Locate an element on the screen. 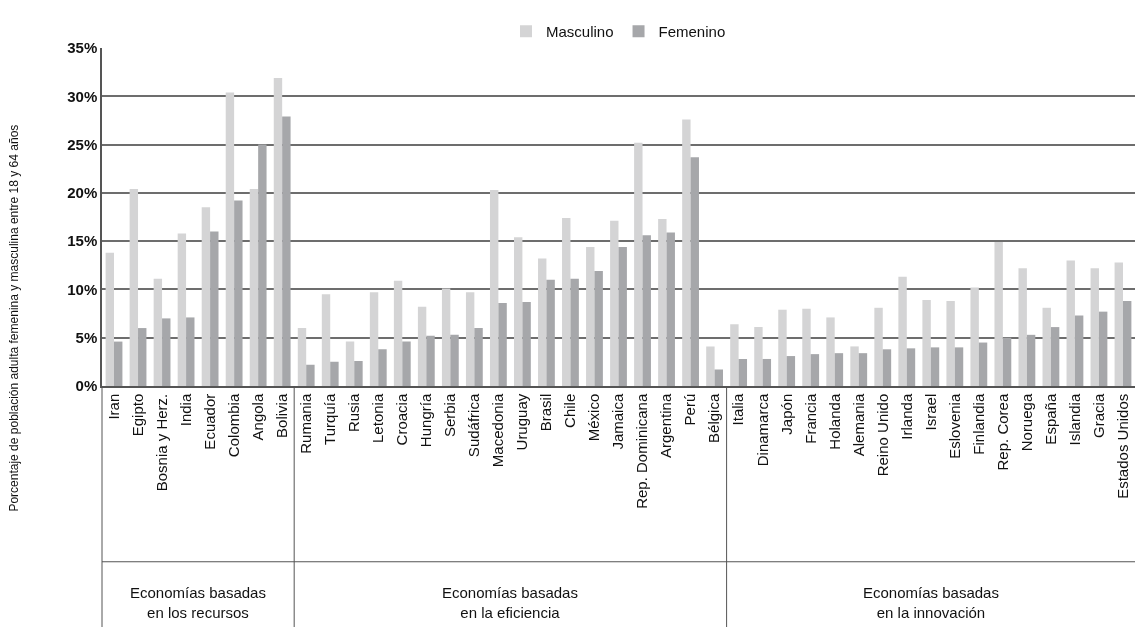 The width and height of the screenshot is (1143, 627). x-tick-label: Turquía is located at coordinates (330, 419).